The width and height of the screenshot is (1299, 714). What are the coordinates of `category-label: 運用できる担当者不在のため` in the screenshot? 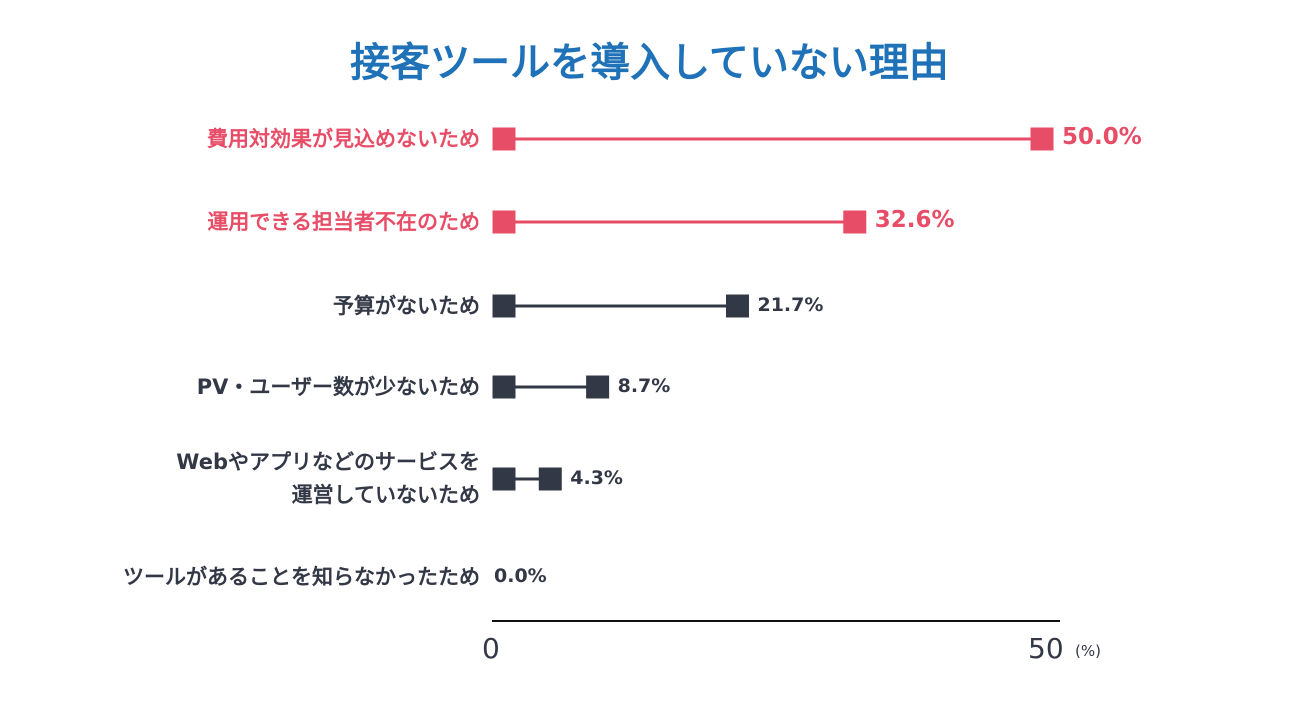 It's located at (343, 221).